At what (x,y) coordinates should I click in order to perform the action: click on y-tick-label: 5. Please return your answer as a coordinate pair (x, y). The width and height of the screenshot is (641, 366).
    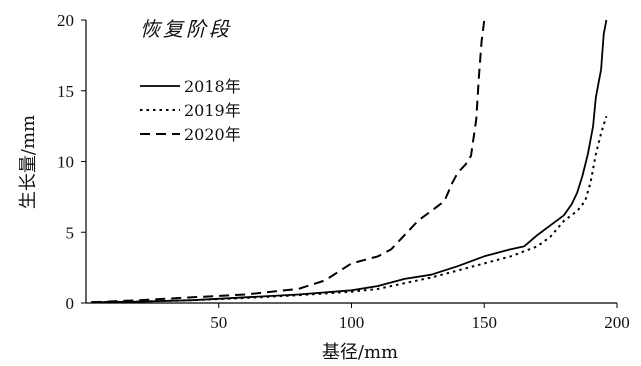
    Looking at the image, I should click on (70, 232).